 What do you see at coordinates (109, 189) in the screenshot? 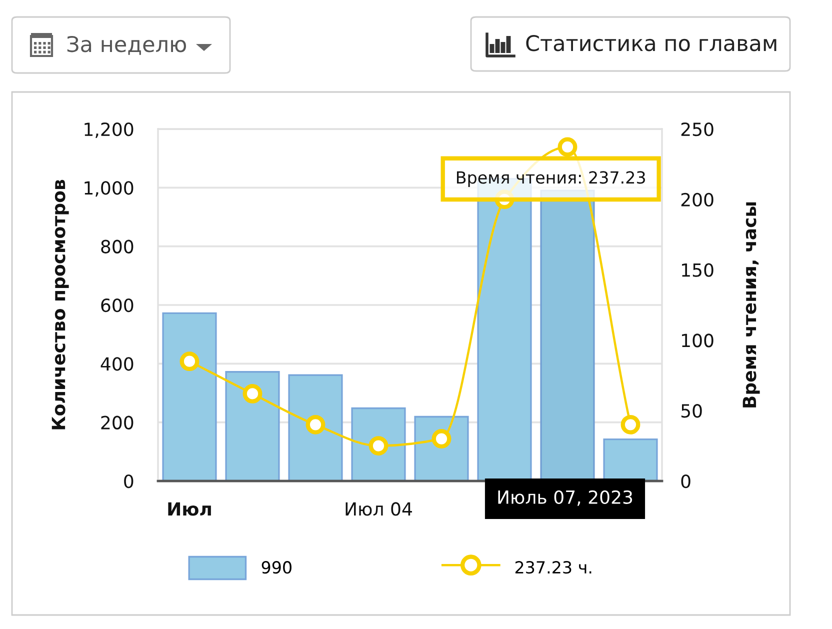
I see `y-tick-label: 1,000` at bounding box center [109, 189].